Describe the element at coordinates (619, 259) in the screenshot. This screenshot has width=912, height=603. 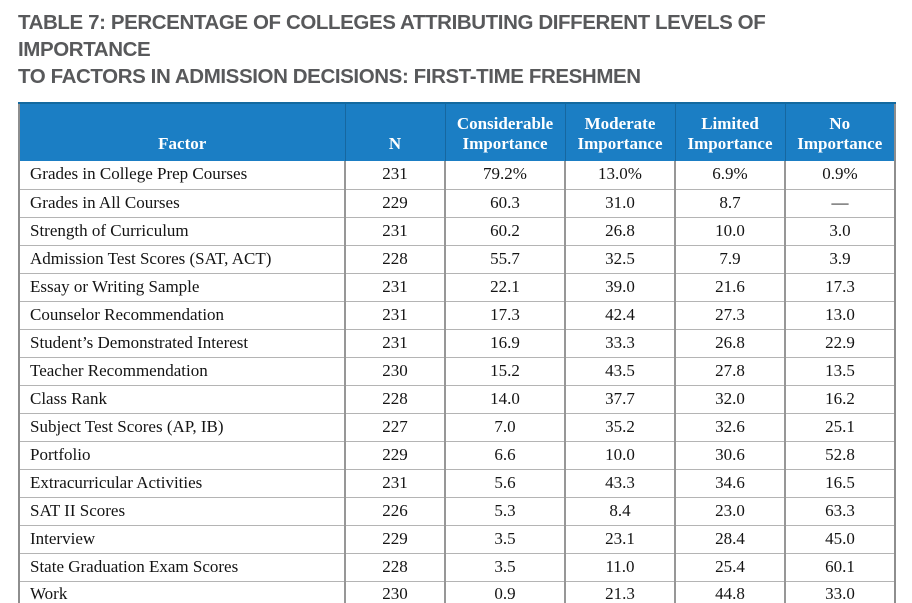
I see `value-cell: 32.5` at that location.